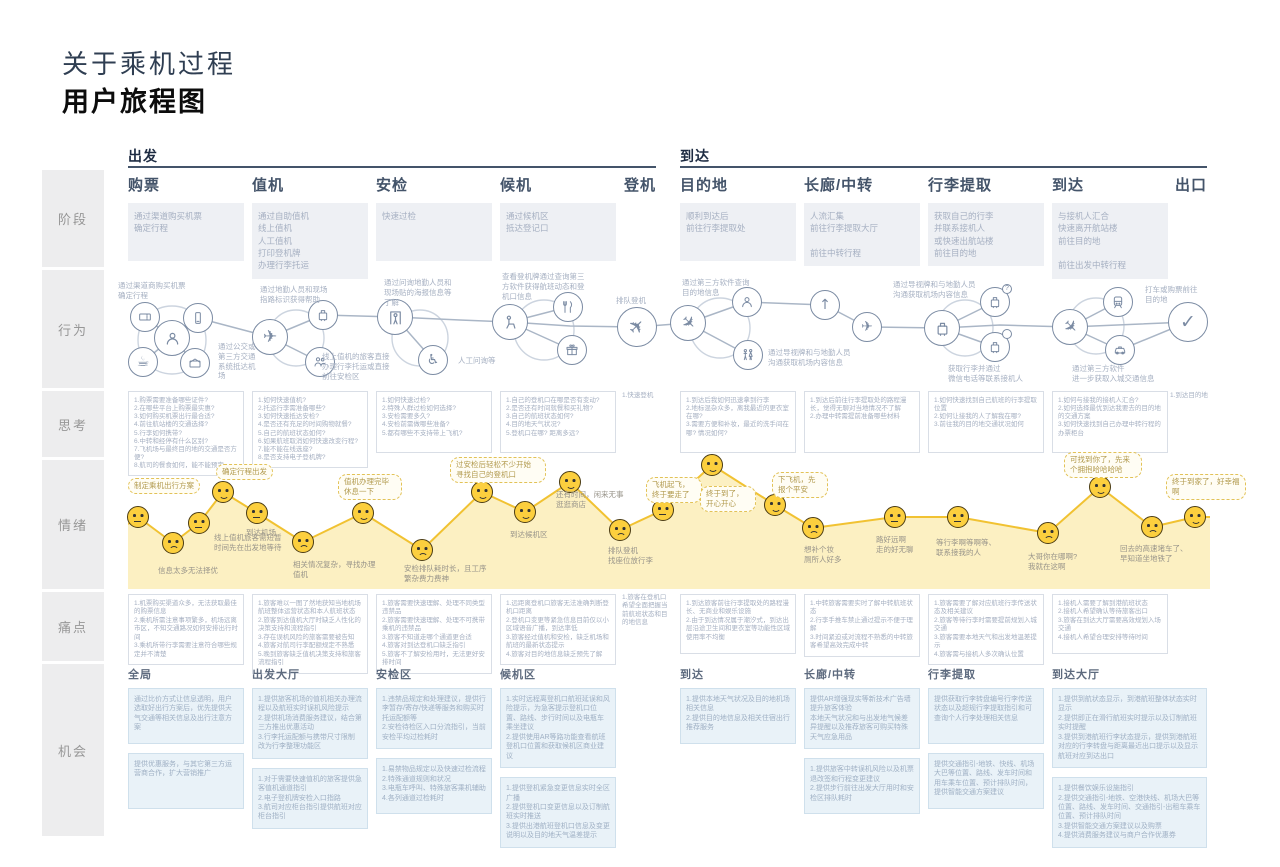 This screenshot has width=1280, height=867. Describe the element at coordinates (270, 337) in the screenshot. I see `plane-icon: ✈` at that location.